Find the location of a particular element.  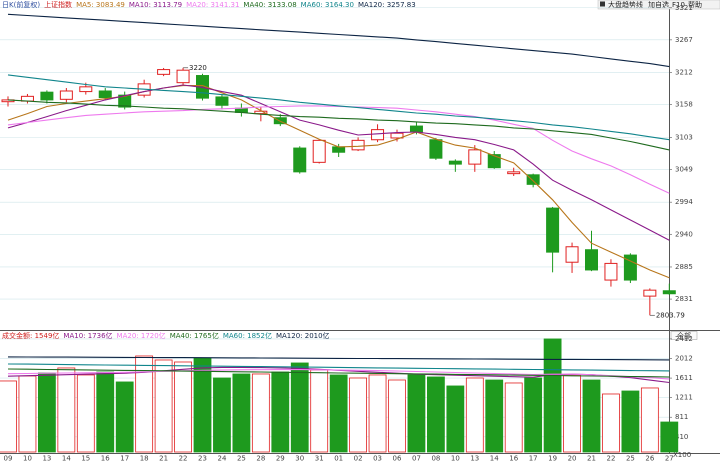

x-tick-label: 20 is located at coordinates (572, 459).